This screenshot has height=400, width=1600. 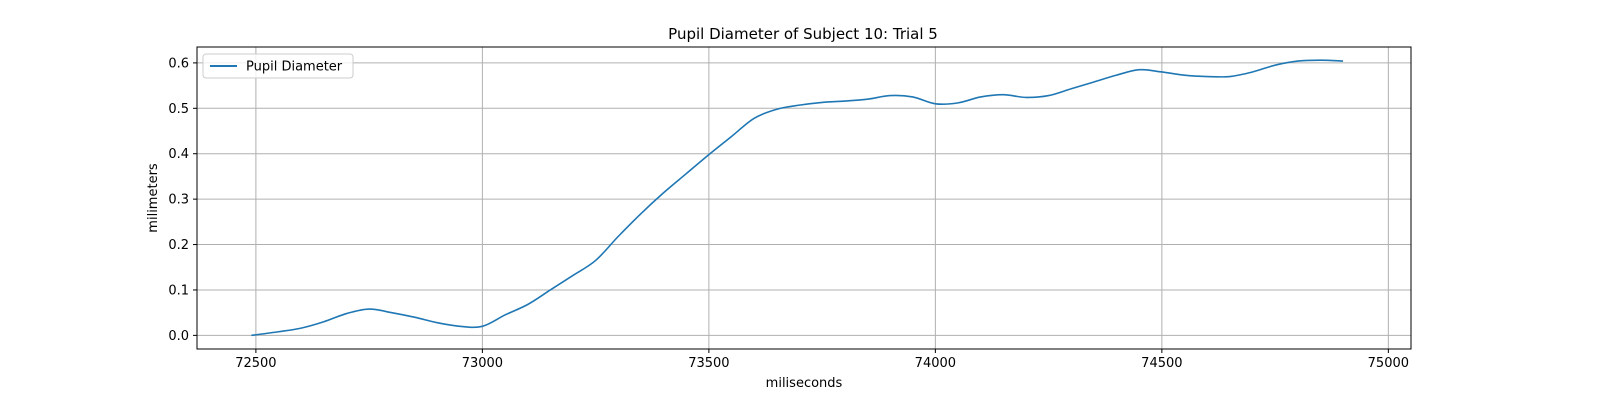 I want to click on x-tick-label: 75000, so click(x=1388, y=363).